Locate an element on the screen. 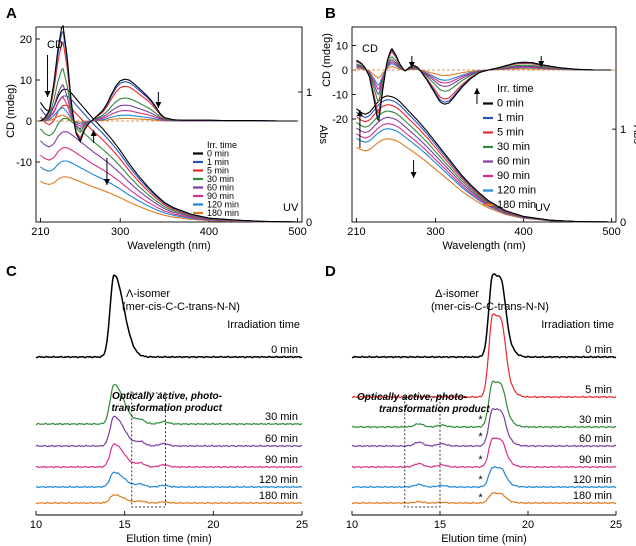  panel-a-ytick-right-label-0: 0 is located at coordinates (309, 223).